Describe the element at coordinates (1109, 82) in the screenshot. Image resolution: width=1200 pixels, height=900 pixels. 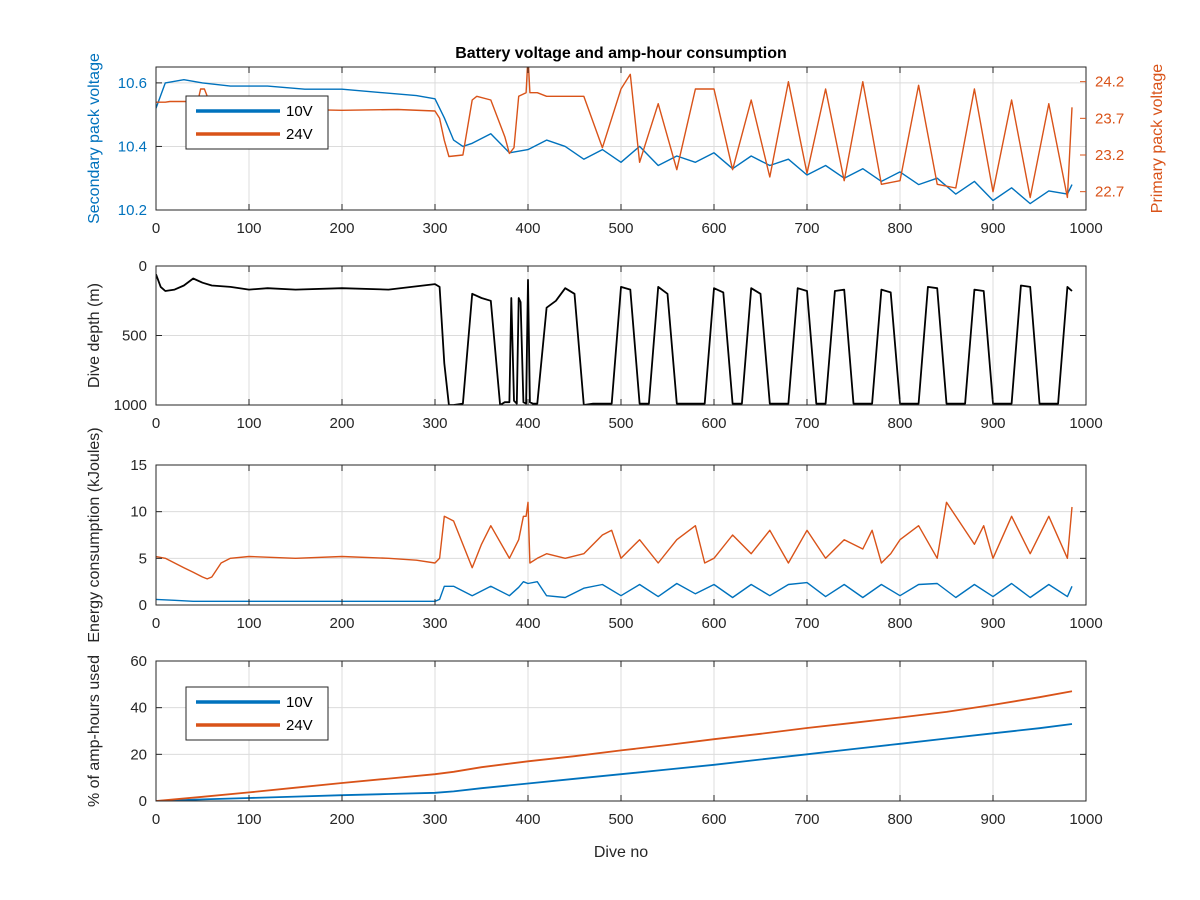
I see `y-right-tick-label: 24.2` at that location.